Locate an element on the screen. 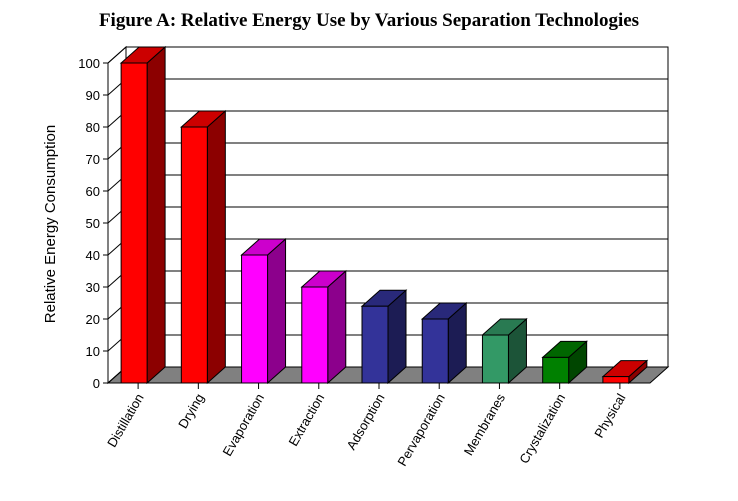 This screenshot has width=738, height=501. x-tick-label: Membranes is located at coordinates (485, 424).